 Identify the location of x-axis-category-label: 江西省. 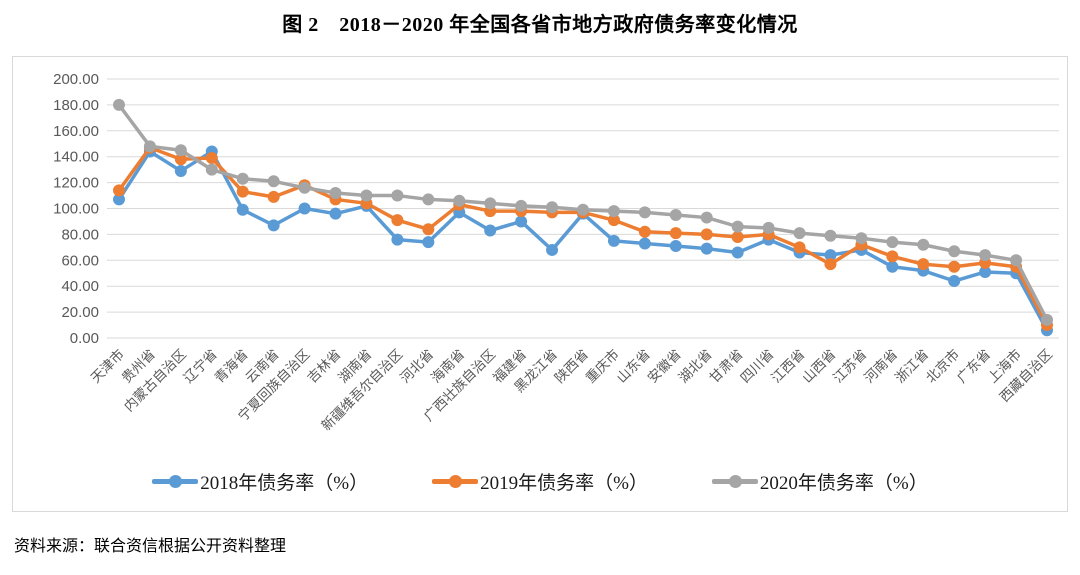
(787, 366).